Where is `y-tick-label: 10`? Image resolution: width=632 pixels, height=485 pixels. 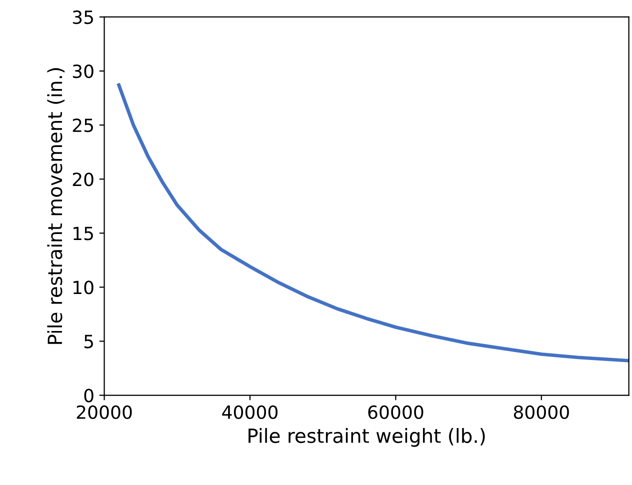 y-tick-label: 10 is located at coordinates (84, 287).